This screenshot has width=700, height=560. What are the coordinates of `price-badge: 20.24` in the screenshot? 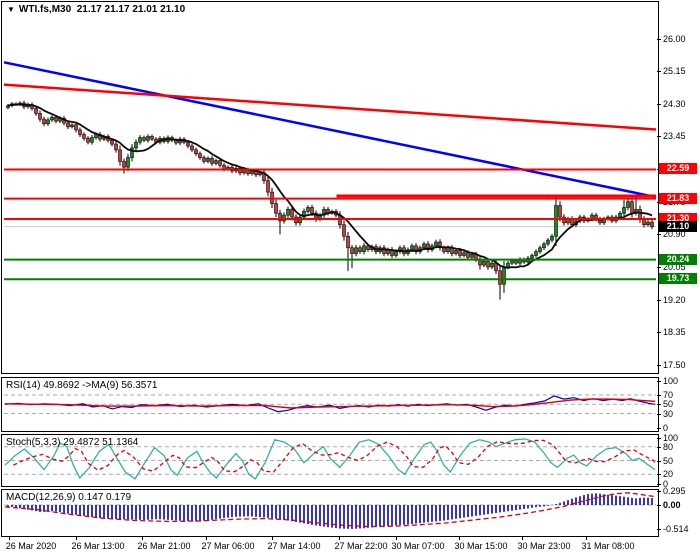 It's located at (678, 259).